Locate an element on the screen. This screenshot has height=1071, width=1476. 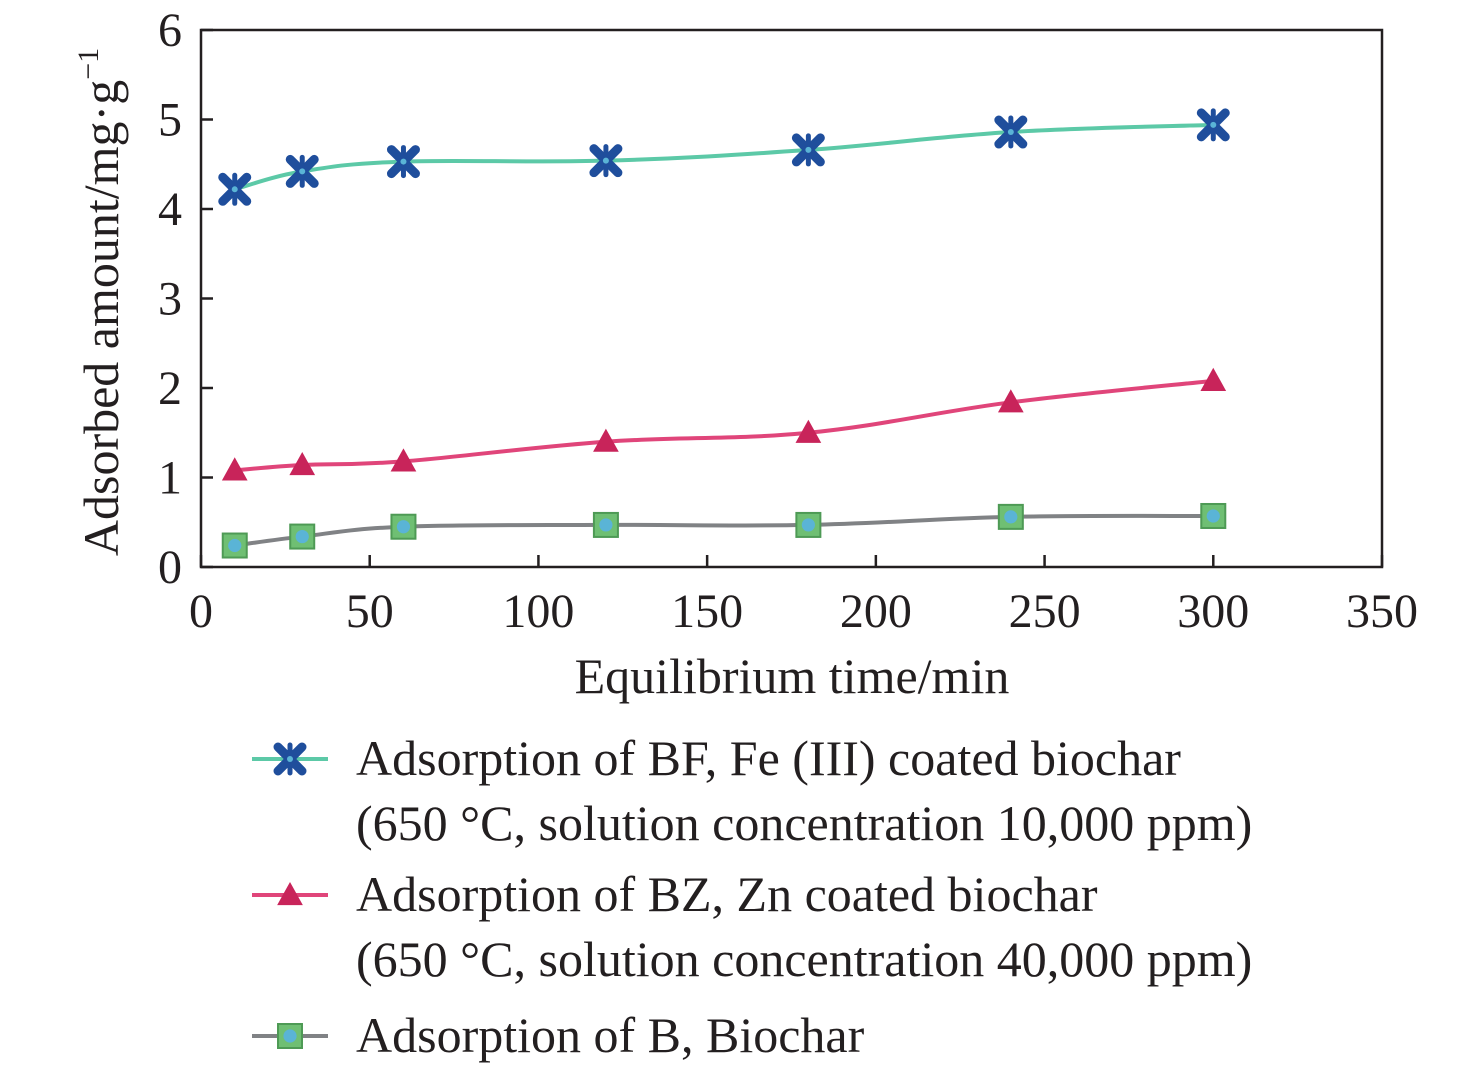
y-tick-label: 4 is located at coordinates (170, 209).